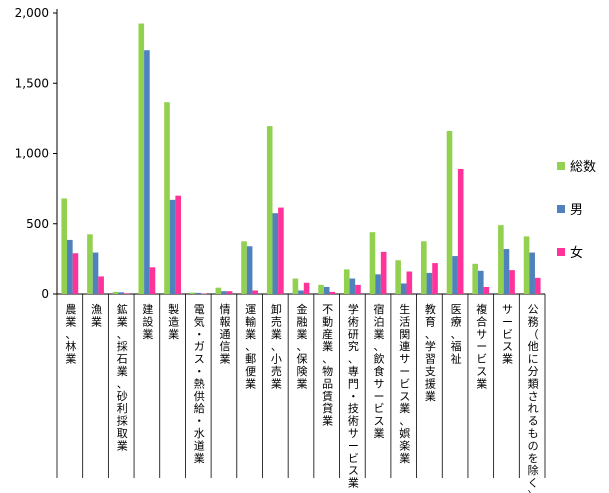 Image resolution: width=609 pixels, height=493 pixels. Describe the element at coordinates (275, 253) in the screenshot. I see `bar-男-8` at that location.